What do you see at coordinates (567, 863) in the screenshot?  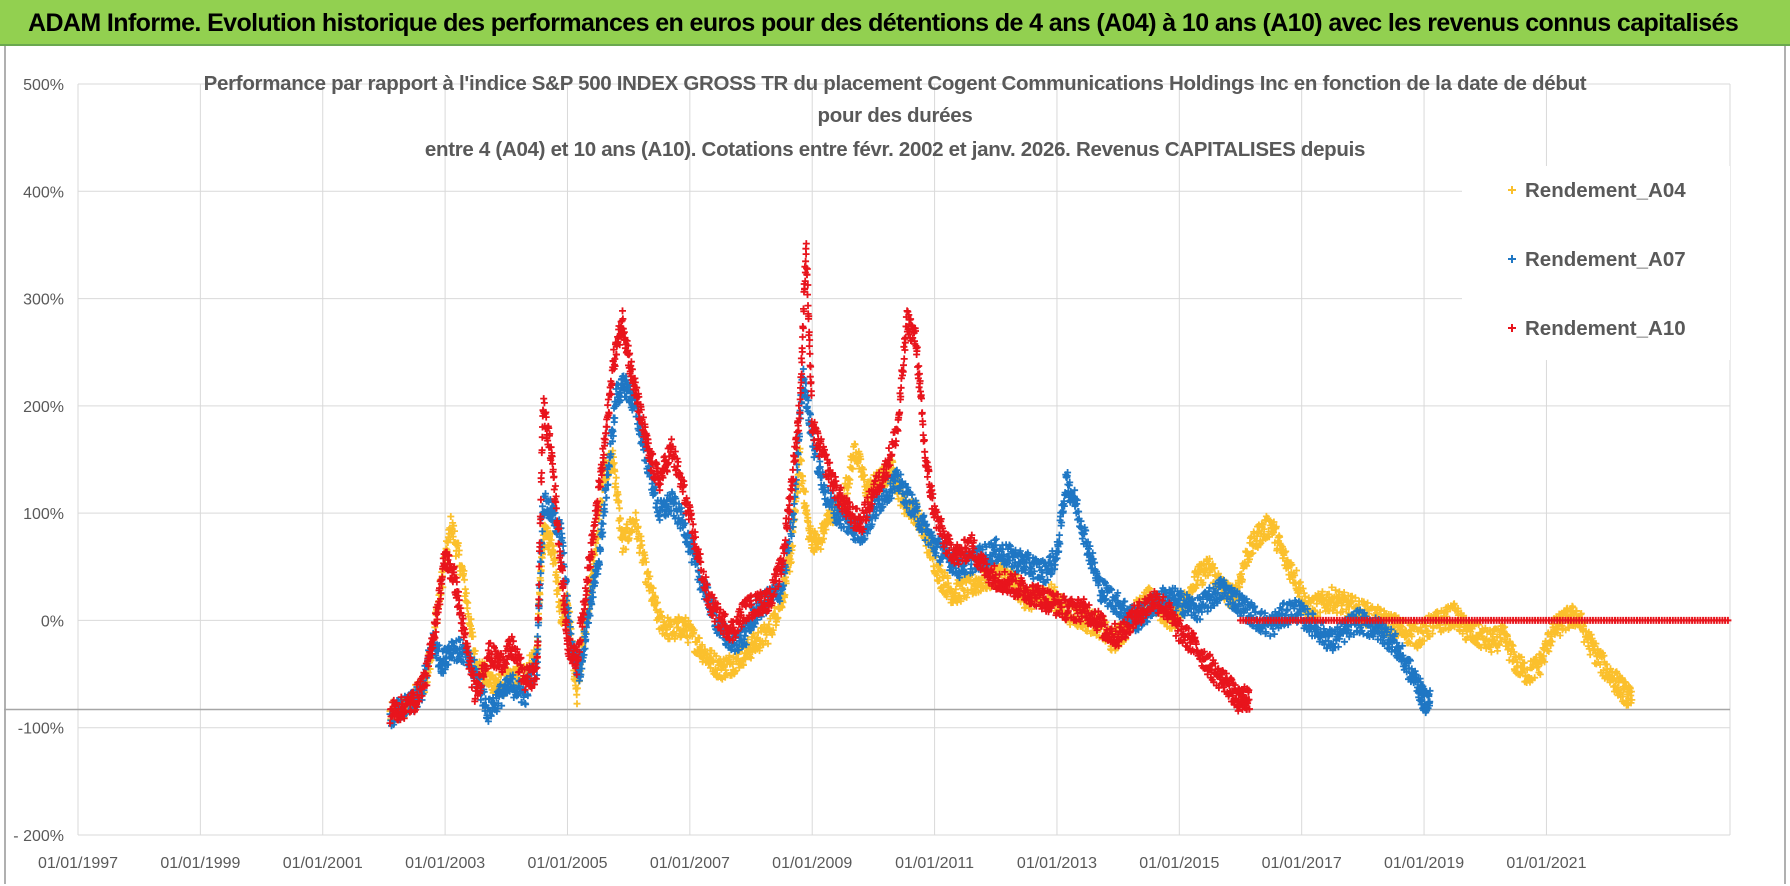 I see `x-tick-label: 01/01/2005` at bounding box center [567, 863].